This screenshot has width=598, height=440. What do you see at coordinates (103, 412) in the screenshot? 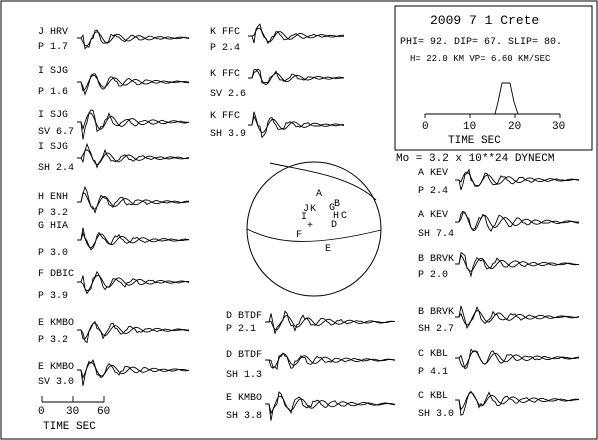
I see `time-scale-tick: 60` at bounding box center [103, 412].